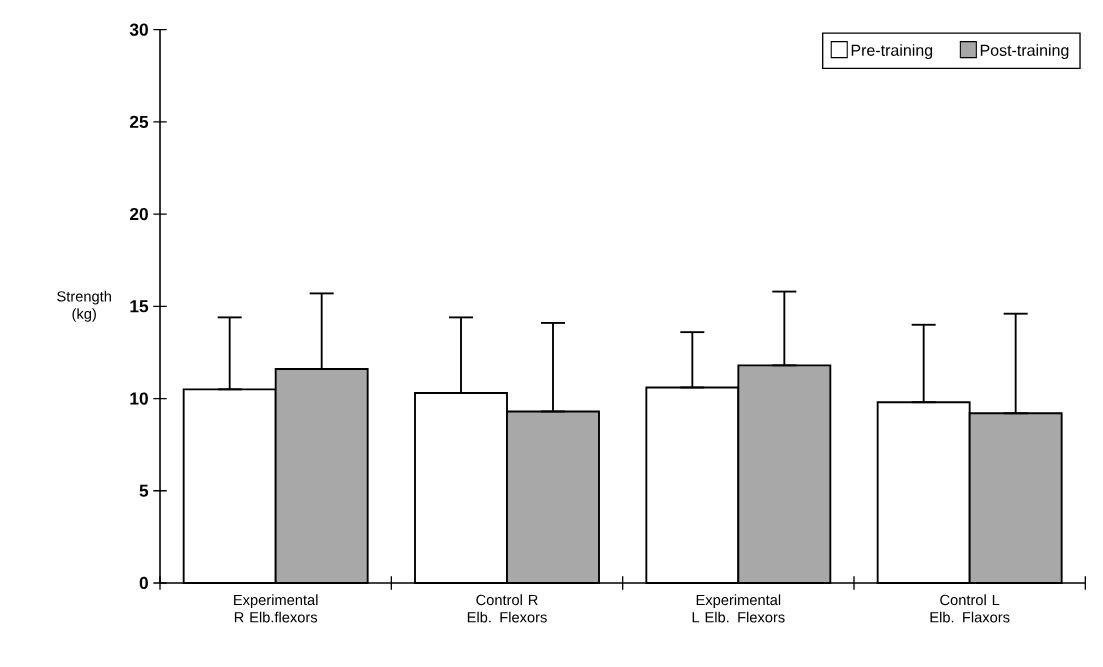  Describe the element at coordinates (139, 122) in the screenshot. I see `y-tick-label: 25` at that location.